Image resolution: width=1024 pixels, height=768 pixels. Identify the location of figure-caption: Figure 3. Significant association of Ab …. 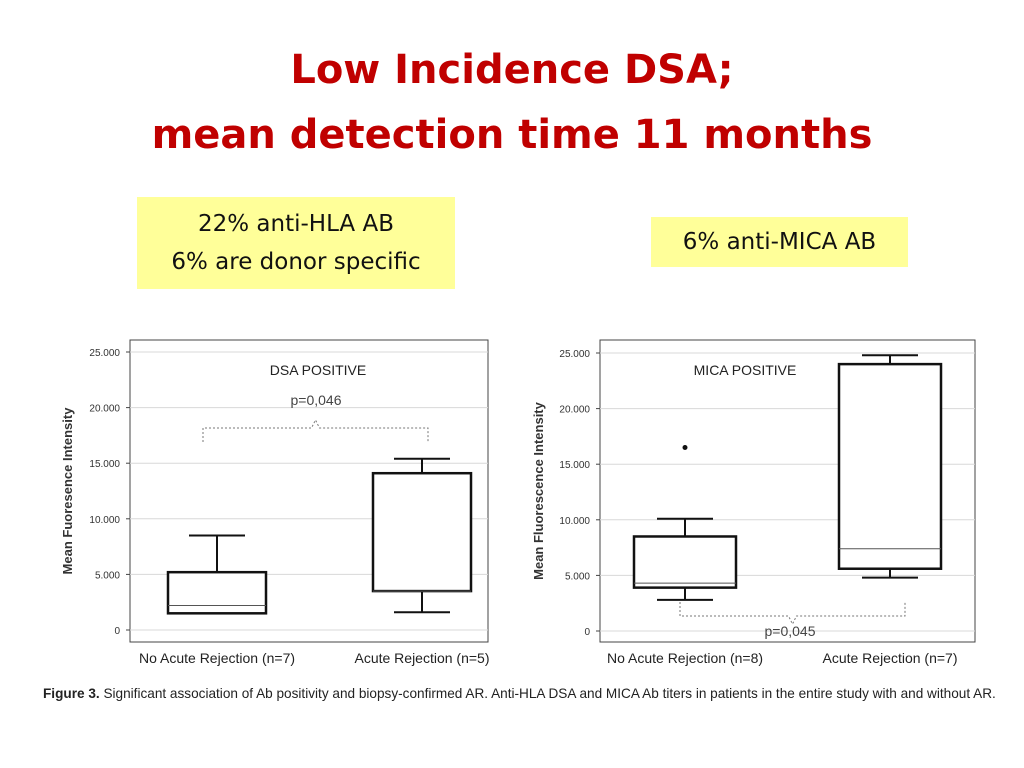
(525, 694).